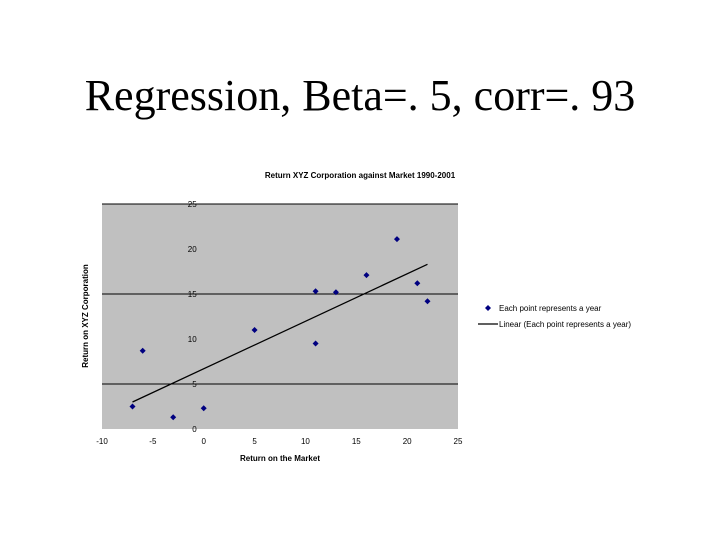 This screenshot has width=720, height=540. I want to click on x-axis-label: Return on the Market, so click(280, 458).